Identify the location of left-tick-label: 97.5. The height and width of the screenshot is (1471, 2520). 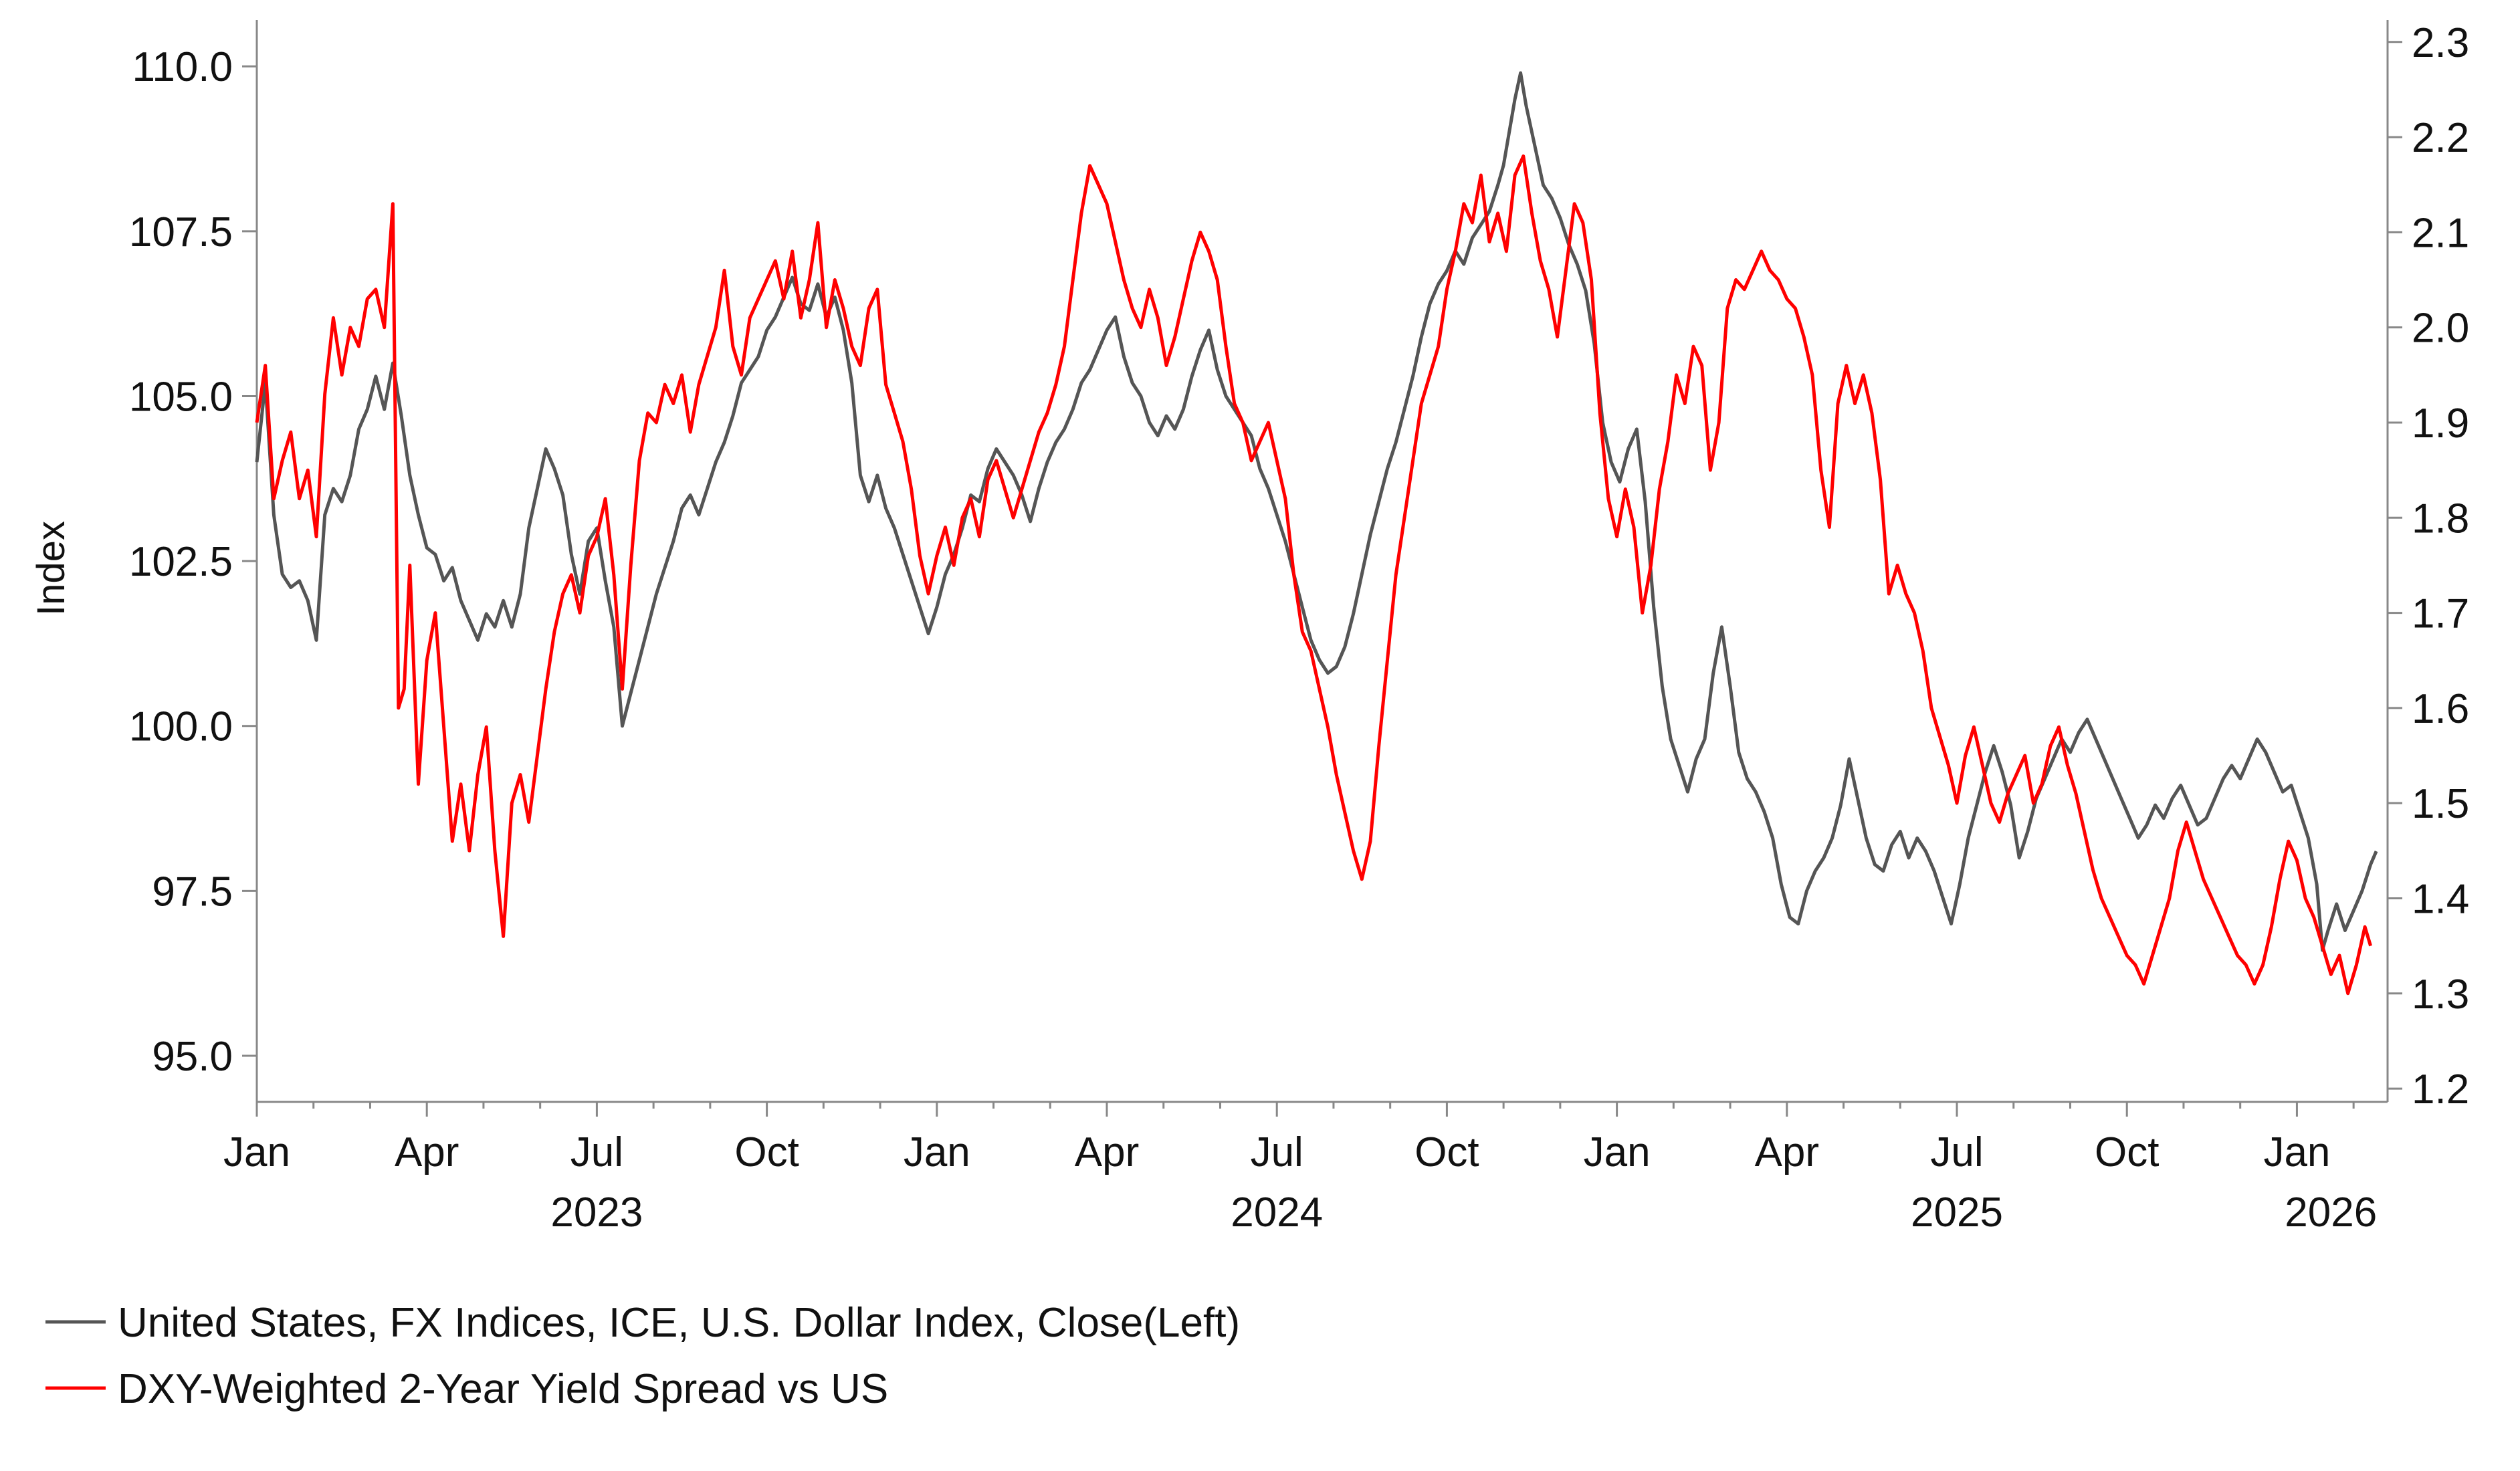
(192, 892).